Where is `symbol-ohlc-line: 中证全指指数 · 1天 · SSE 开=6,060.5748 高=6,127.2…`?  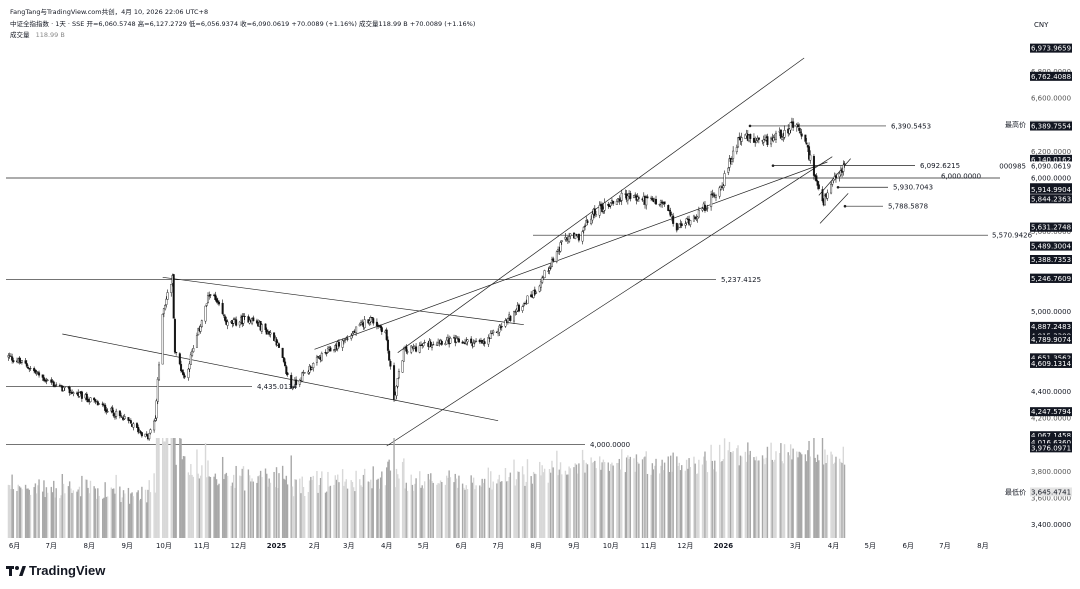
symbol-ohlc-line: 中证全指指数 · 1天 · SSE 开=6,060.5748 高=6,127.2… is located at coordinates (243, 24).